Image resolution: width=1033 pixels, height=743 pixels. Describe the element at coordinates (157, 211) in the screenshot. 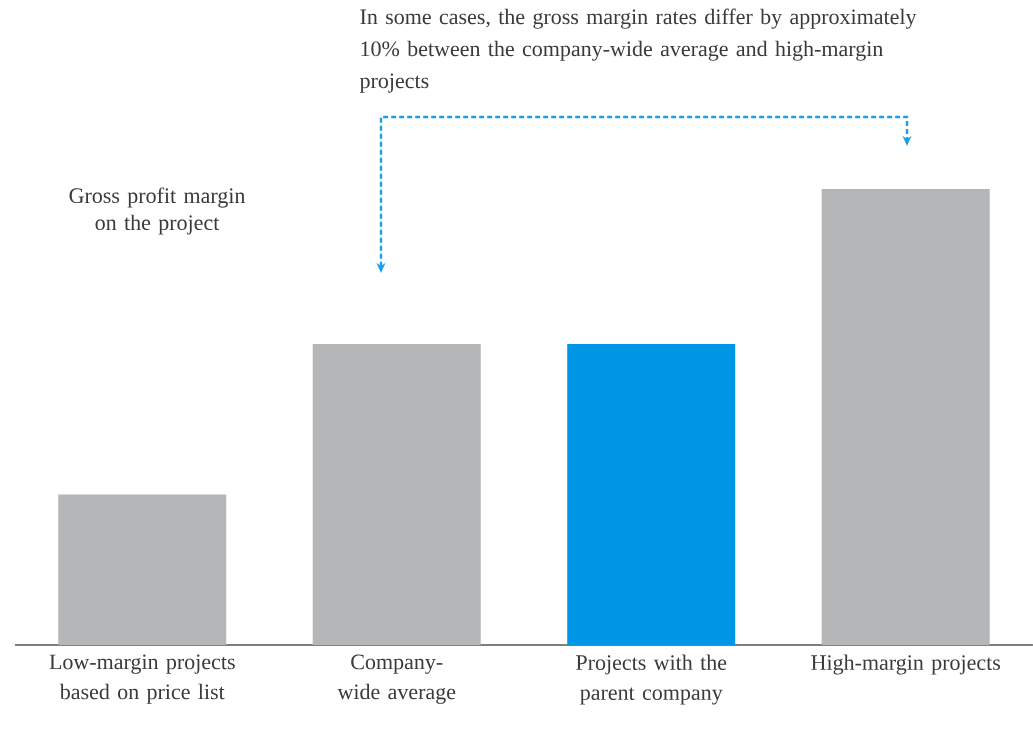

I see `y-axis-title: Gross profit margin on the project` at that location.